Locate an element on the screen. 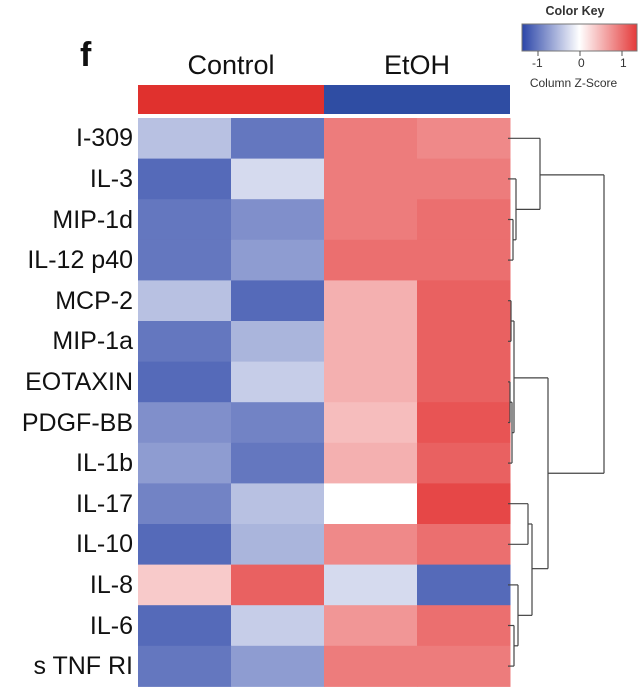  color-key-tick-pos: 1 is located at coordinates (623, 63).